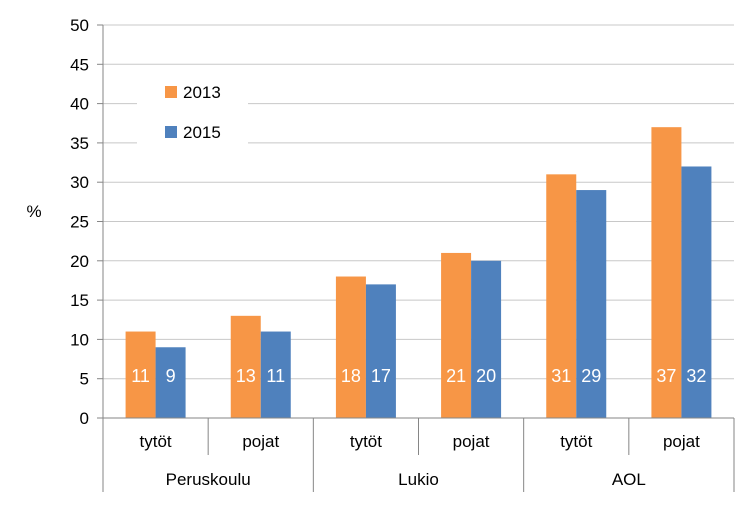  I want to click on data-label: 31, so click(561, 376).